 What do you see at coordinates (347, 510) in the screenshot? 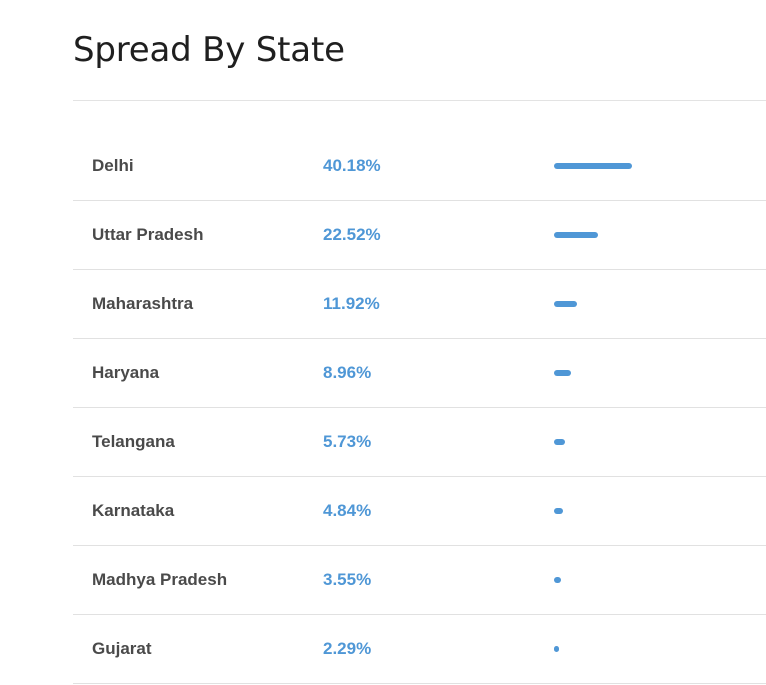
I see `state-percentage: 4.84%` at bounding box center [347, 510].